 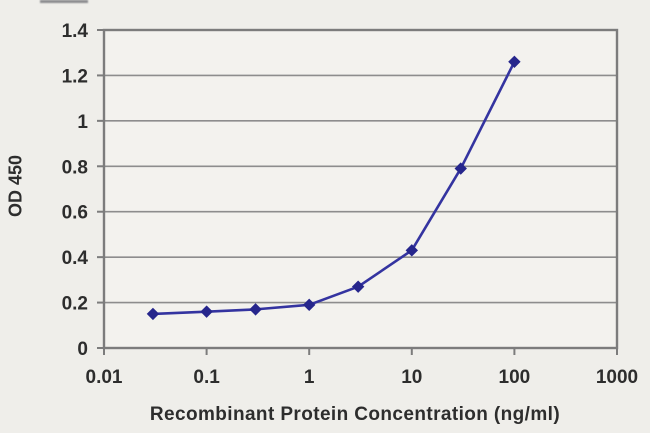 I want to click on x-tick-label: 100, so click(x=515, y=377).